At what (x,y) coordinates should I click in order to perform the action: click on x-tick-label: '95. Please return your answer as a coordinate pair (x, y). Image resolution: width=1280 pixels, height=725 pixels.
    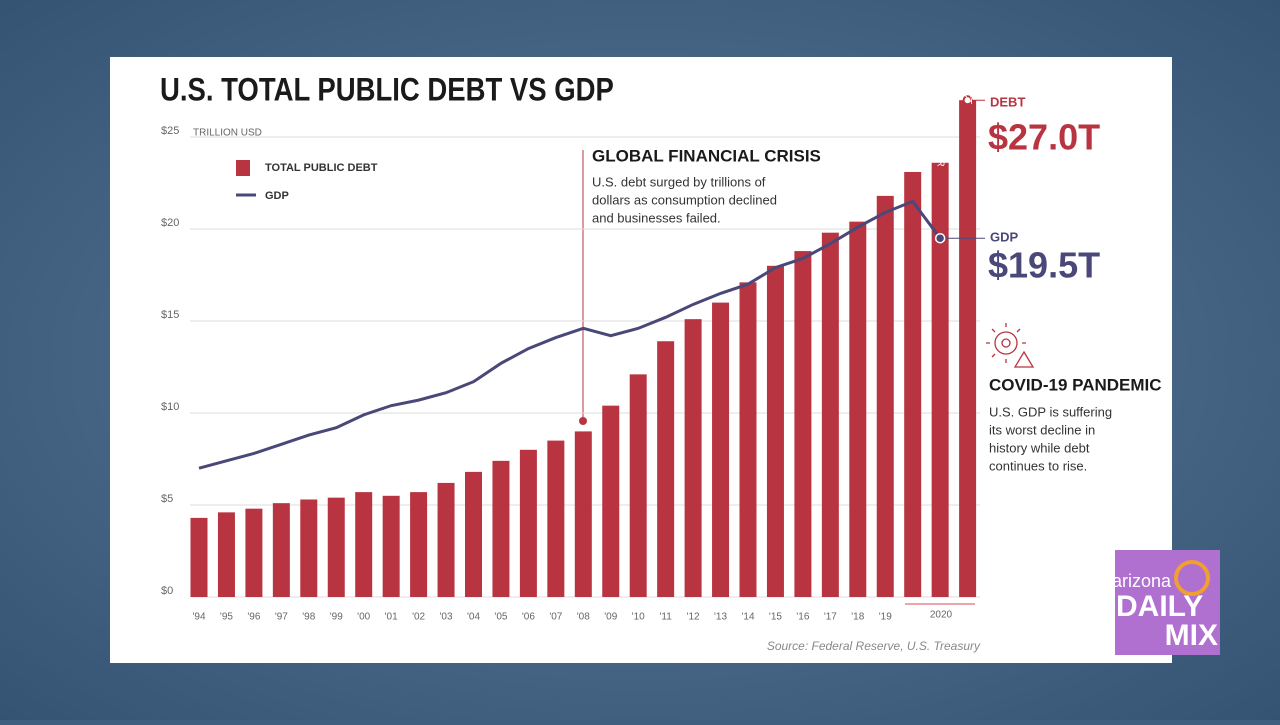
    Looking at the image, I should click on (226, 617).